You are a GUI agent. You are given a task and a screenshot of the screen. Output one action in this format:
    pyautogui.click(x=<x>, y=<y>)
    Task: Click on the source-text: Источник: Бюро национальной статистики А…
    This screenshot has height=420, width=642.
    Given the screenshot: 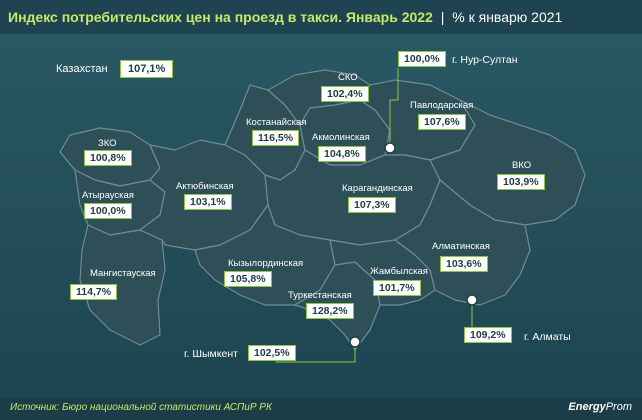 What is the action you would take?
    pyautogui.click(x=141, y=407)
    